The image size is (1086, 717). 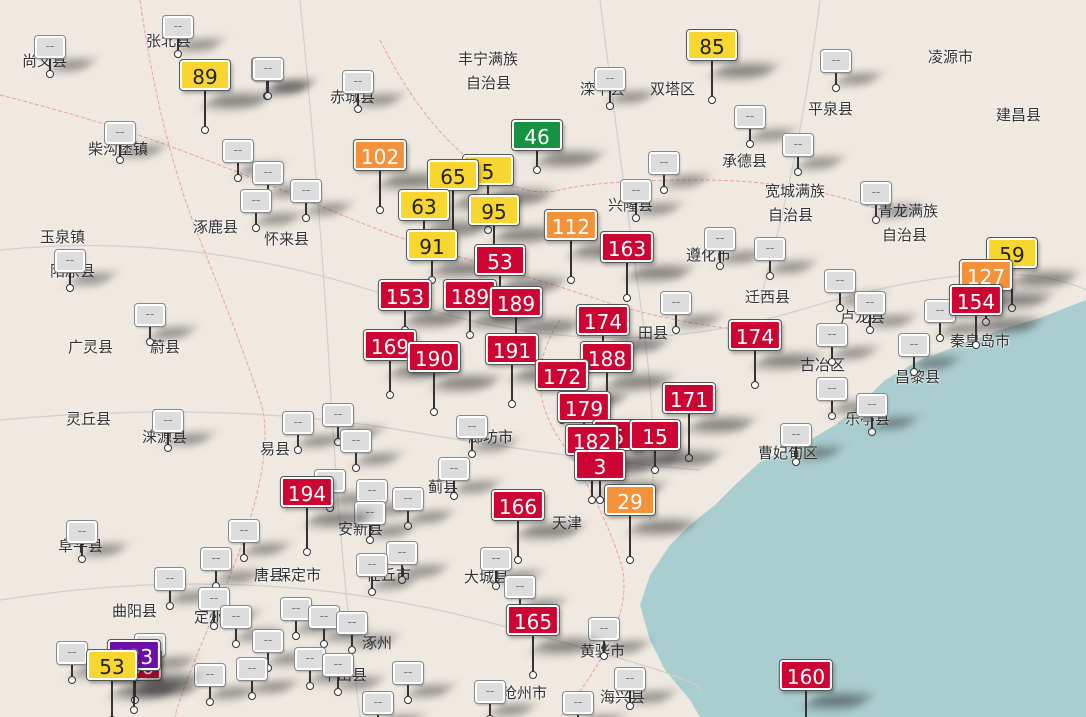 What do you see at coordinates (571, 225) in the screenshot?
I see `aqi-value-label: 112` at bounding box center [571, 225].